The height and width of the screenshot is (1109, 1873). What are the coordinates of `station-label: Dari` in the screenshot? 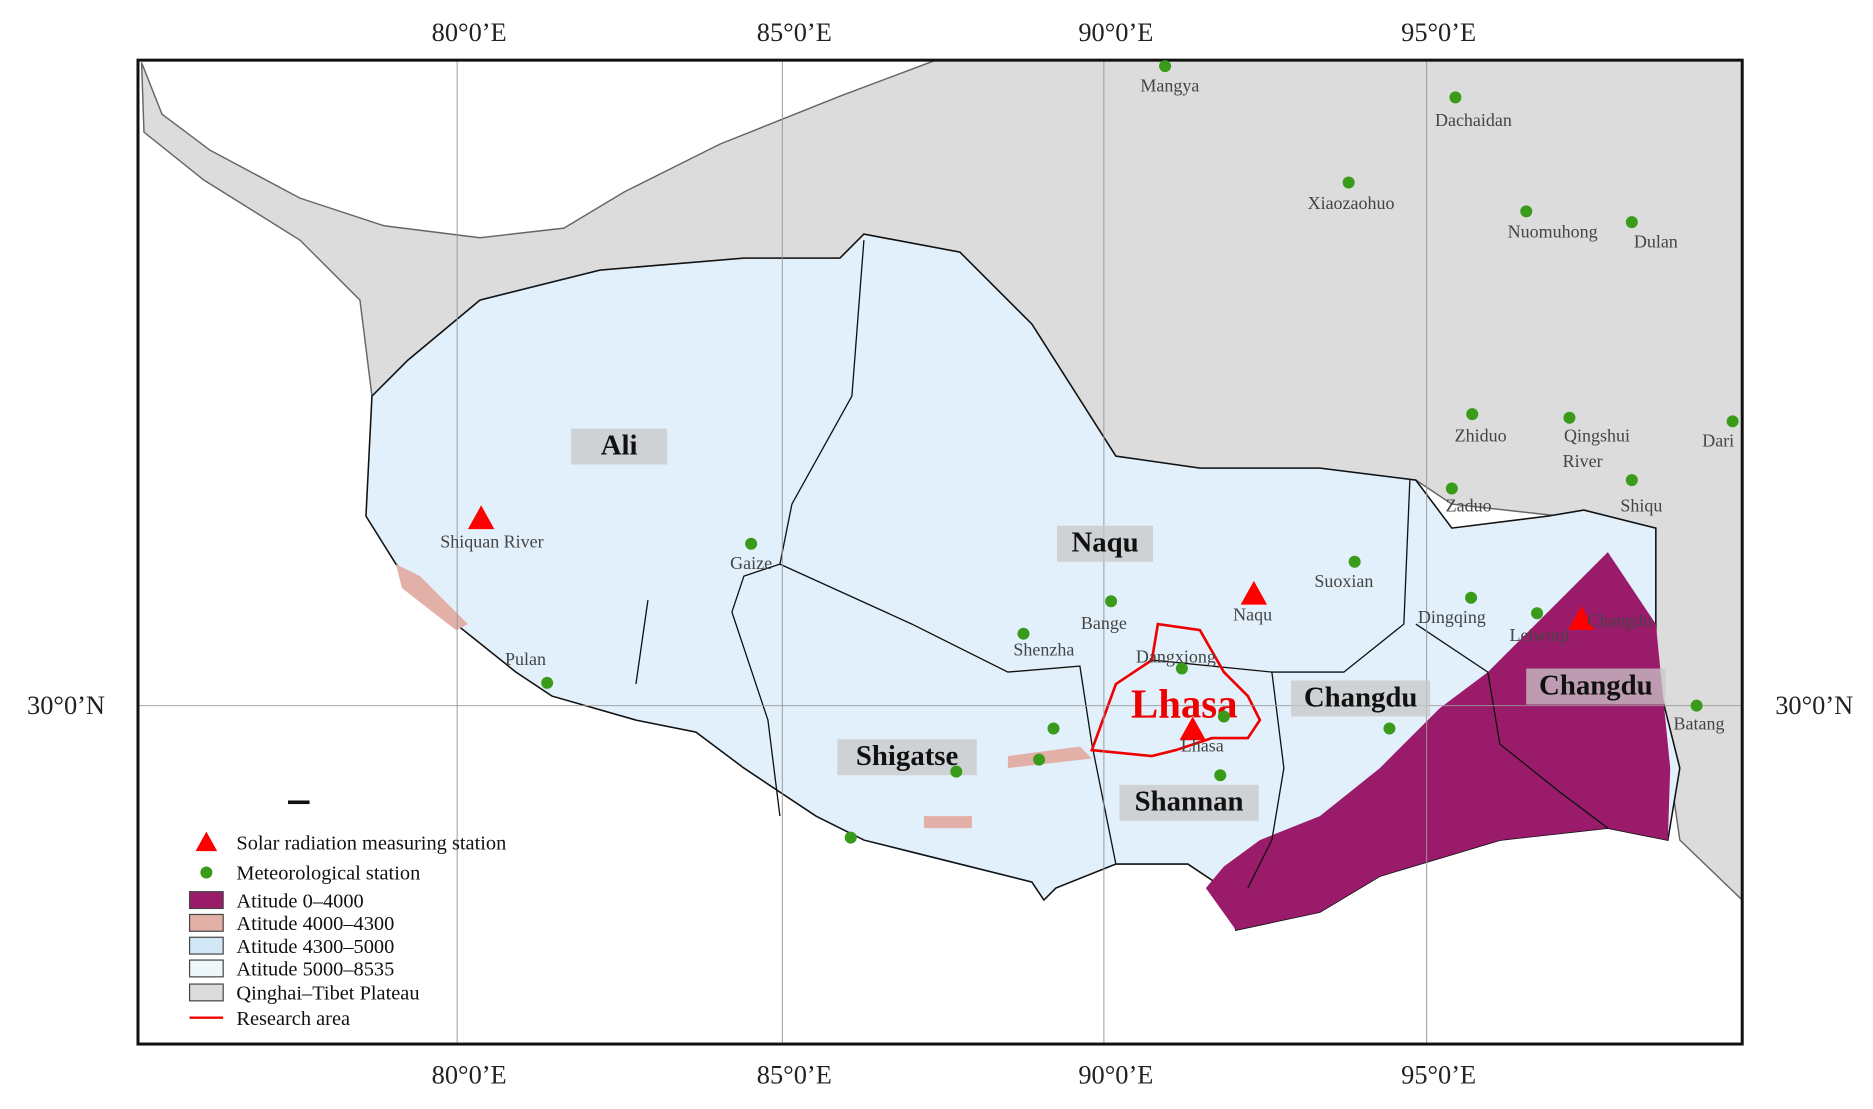 It's located at (1718, 441).